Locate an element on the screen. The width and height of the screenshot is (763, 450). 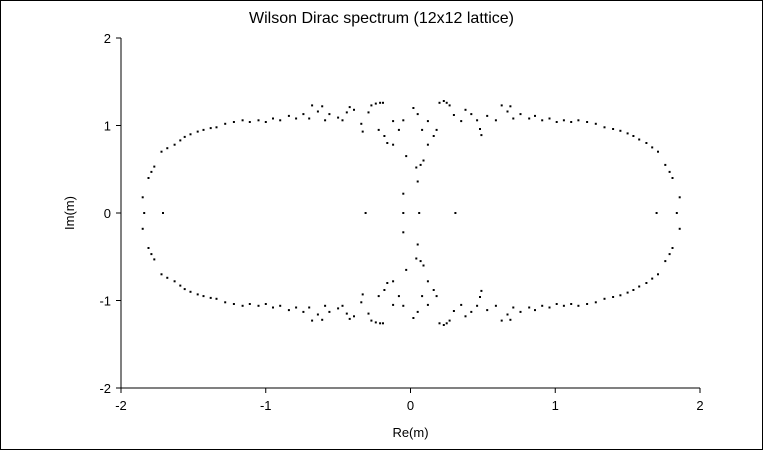
y-tick-label: -2 is located at coordinates (105, 388).